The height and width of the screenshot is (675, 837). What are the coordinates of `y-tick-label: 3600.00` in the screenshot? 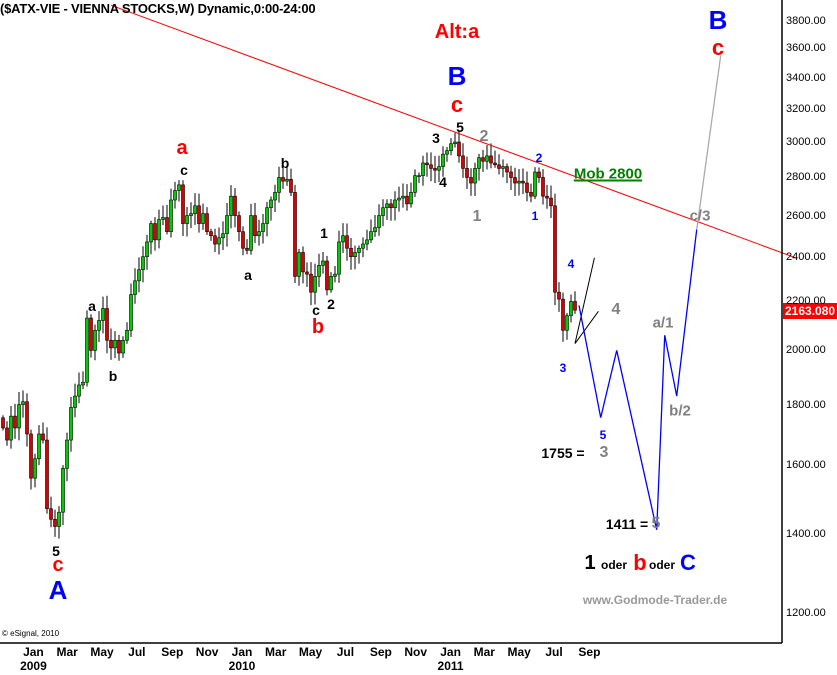 It's located at (806, 48).